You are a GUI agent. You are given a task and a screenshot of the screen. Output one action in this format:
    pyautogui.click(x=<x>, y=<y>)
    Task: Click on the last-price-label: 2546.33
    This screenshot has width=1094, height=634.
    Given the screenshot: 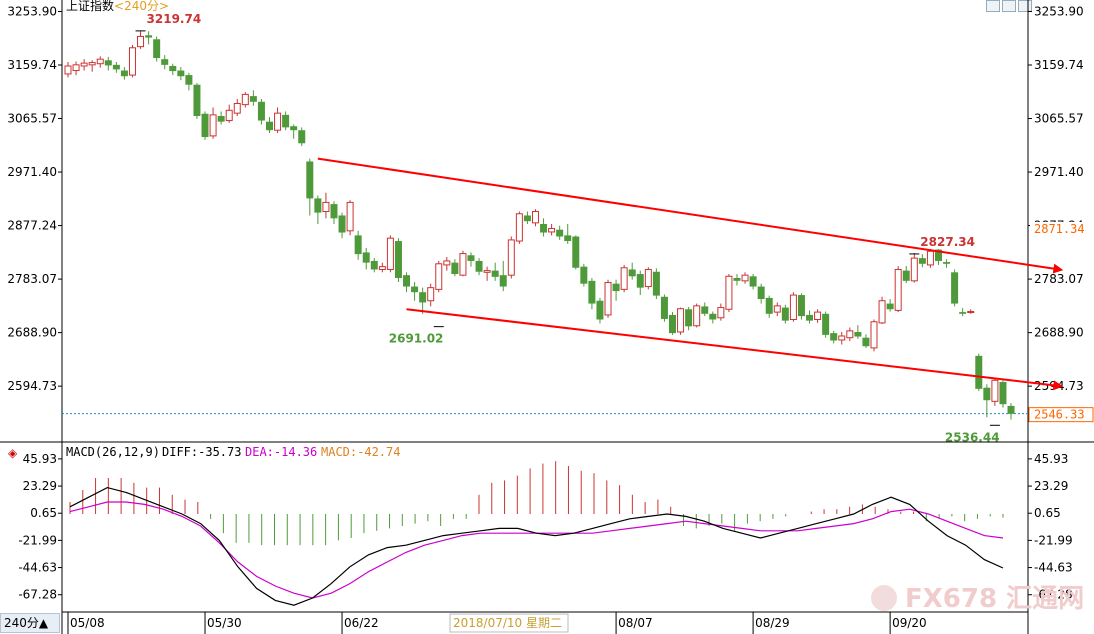 What is the action you would take?
    pyautogui.click(x=1059, y=415)
    